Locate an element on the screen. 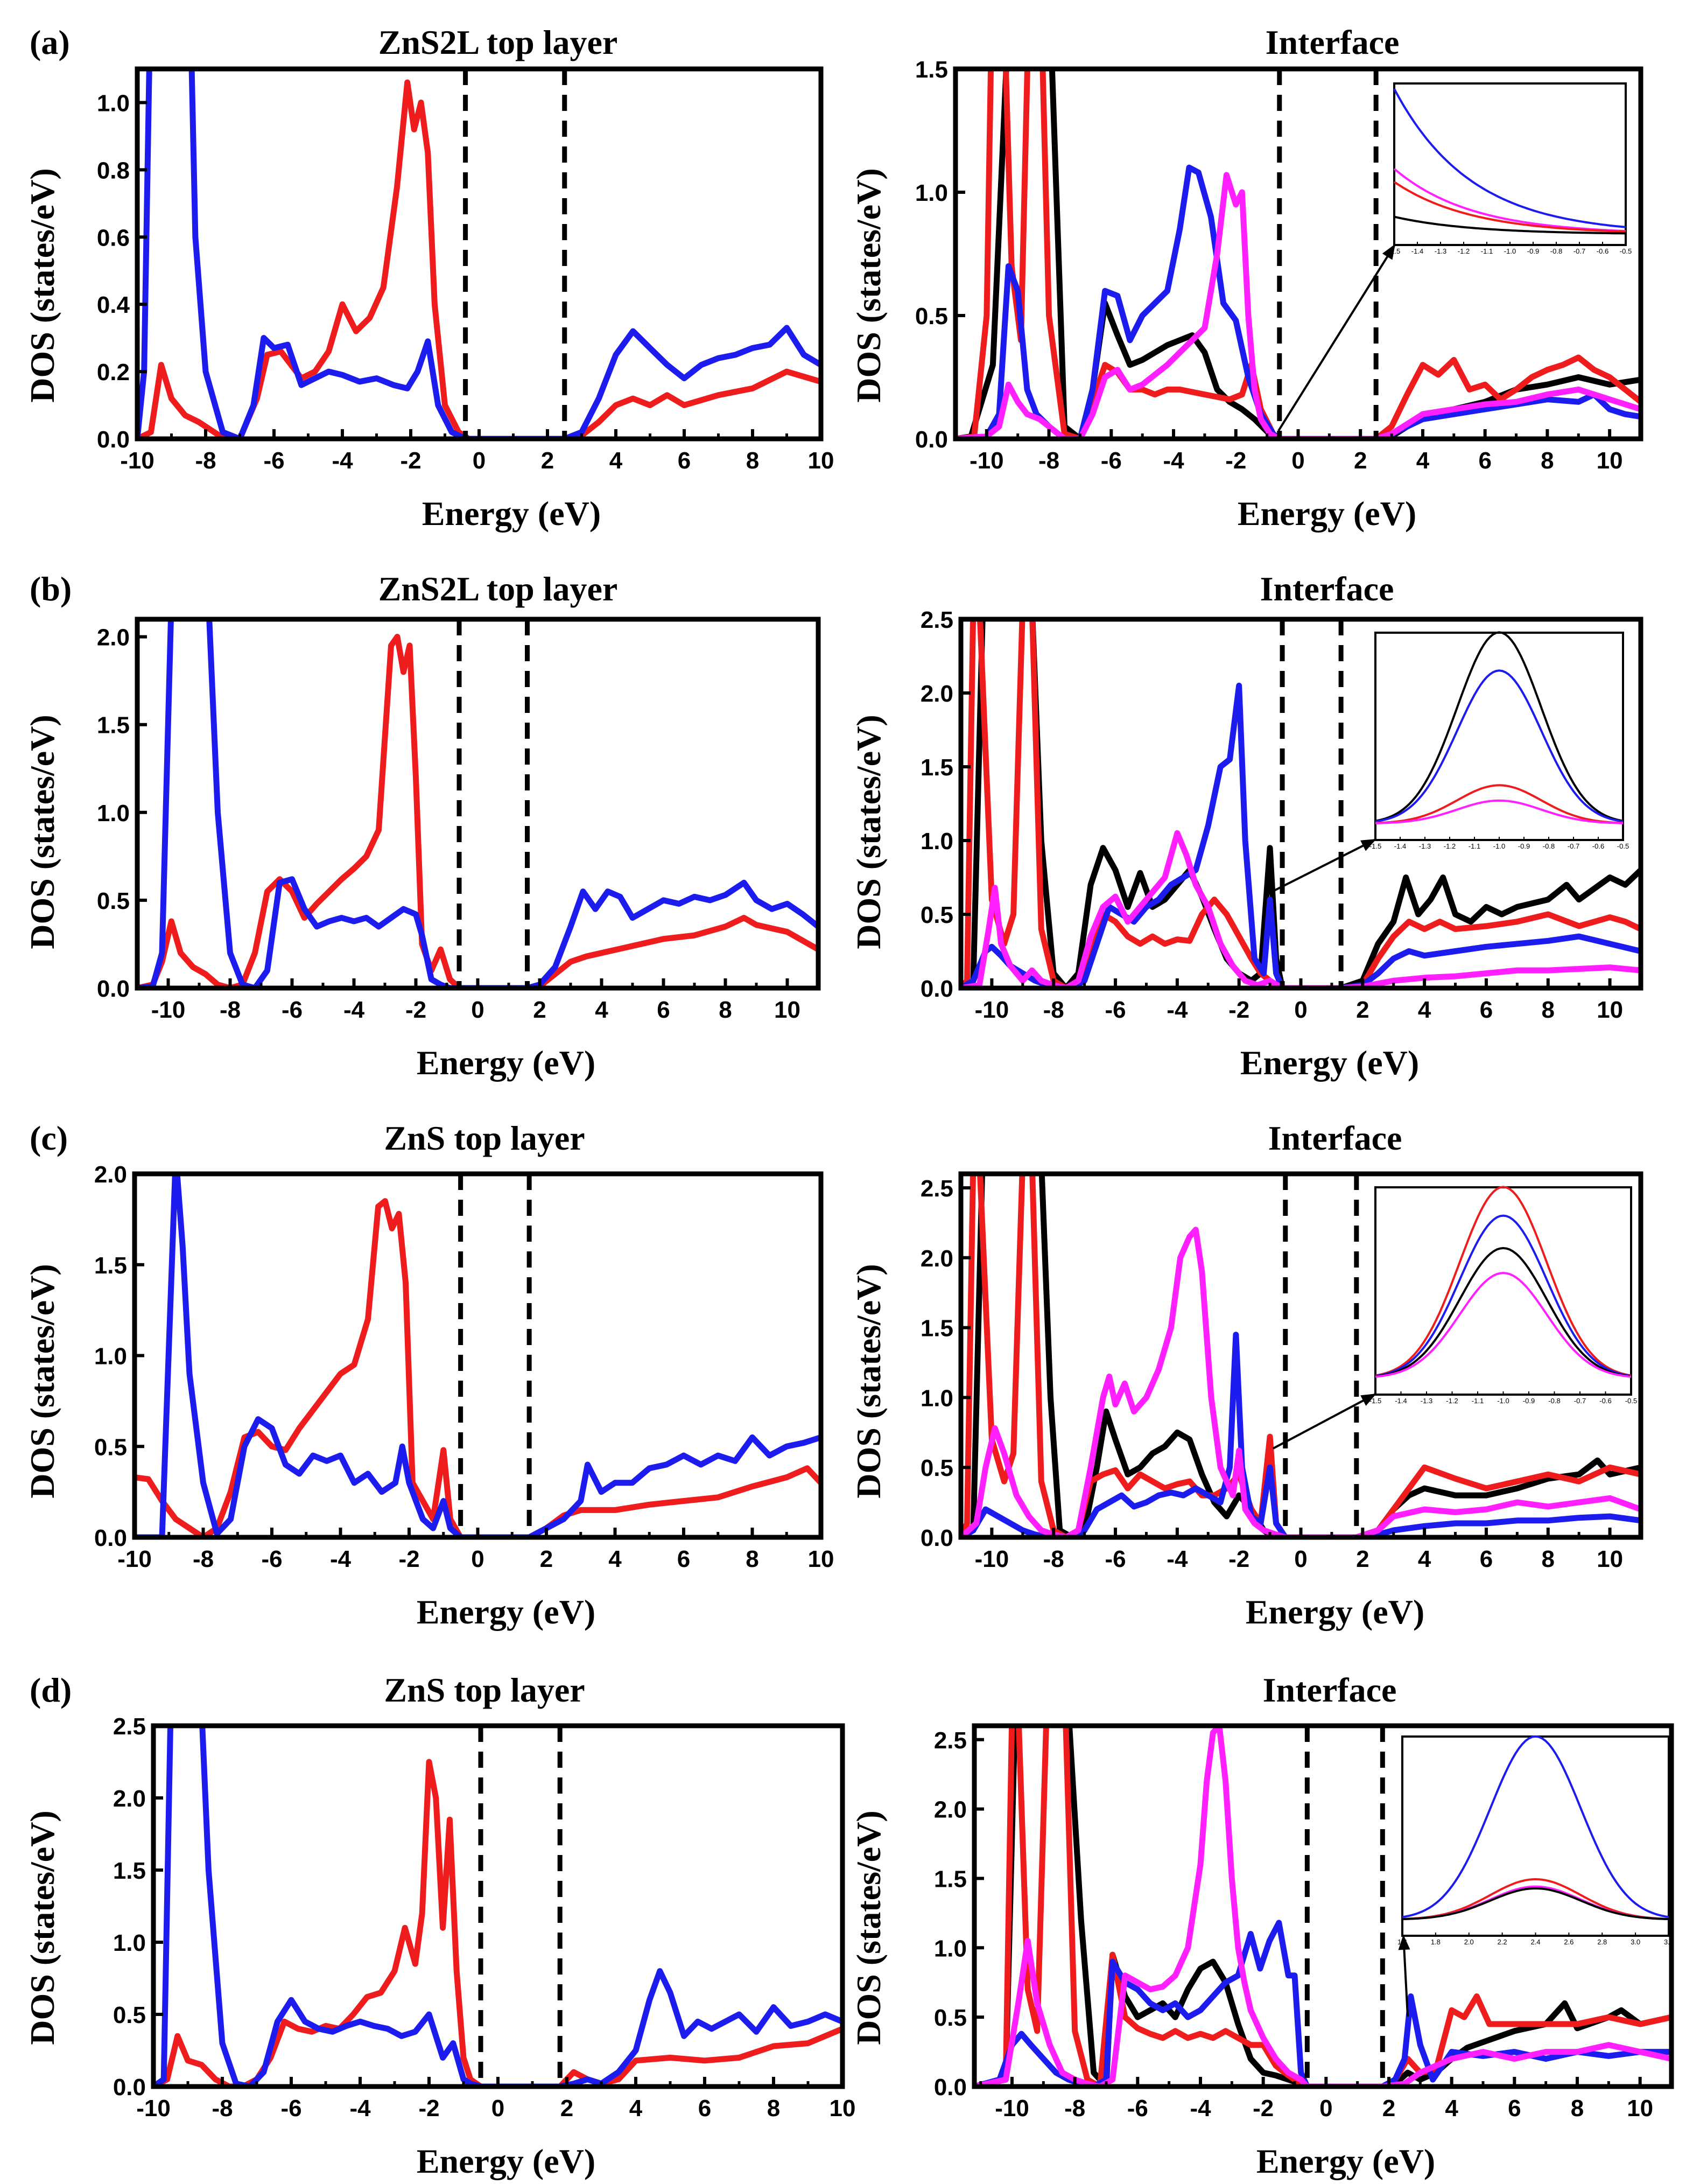 The width and height of the screenshot is (1686, 2184). series-line-blue is located at coordinates (497, 1906).